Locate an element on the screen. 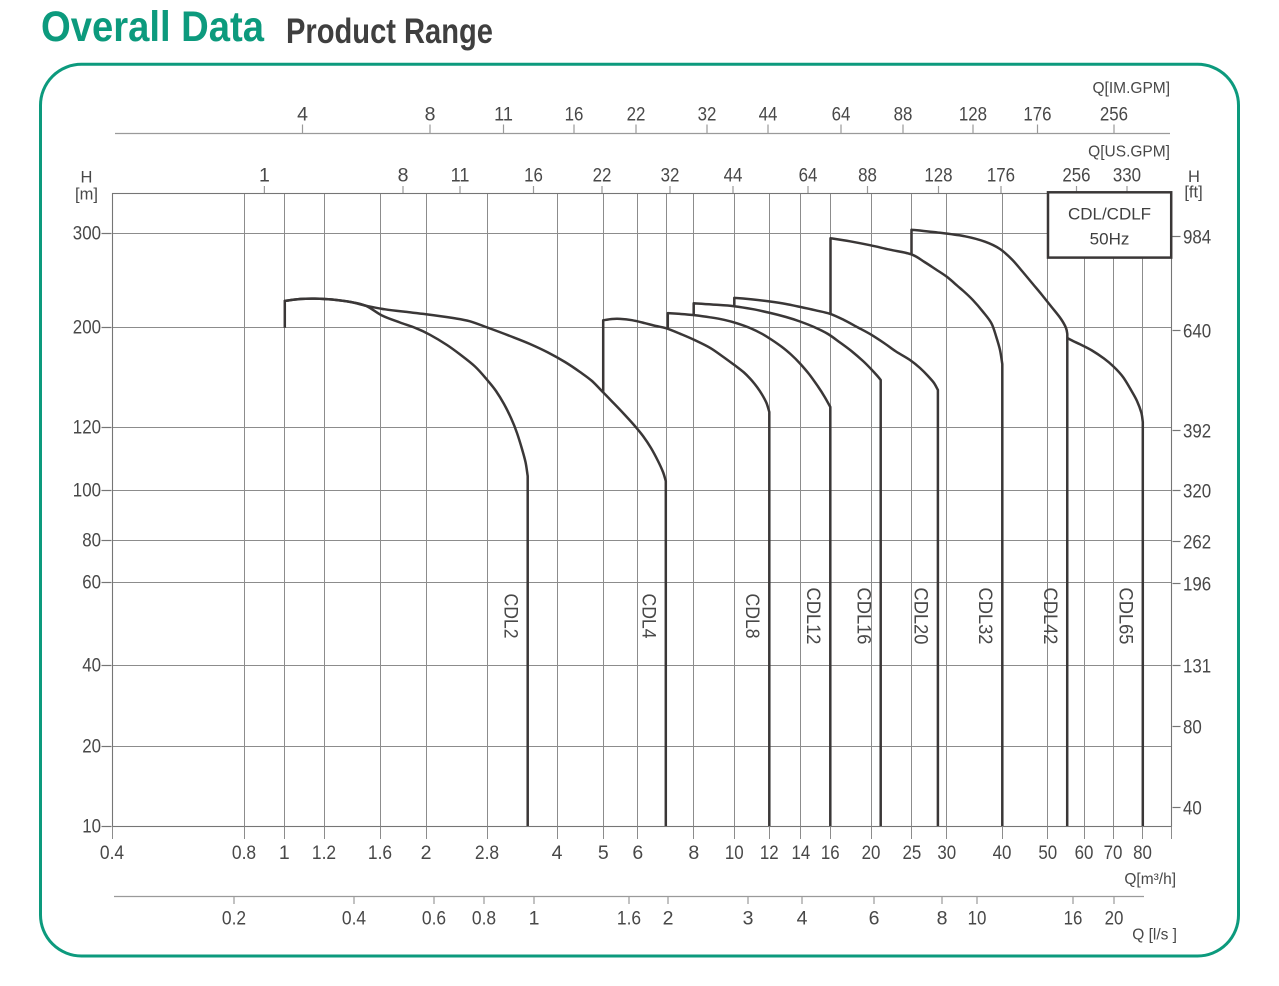  svg-text: CDL20 is located at coordinates (920, 616).